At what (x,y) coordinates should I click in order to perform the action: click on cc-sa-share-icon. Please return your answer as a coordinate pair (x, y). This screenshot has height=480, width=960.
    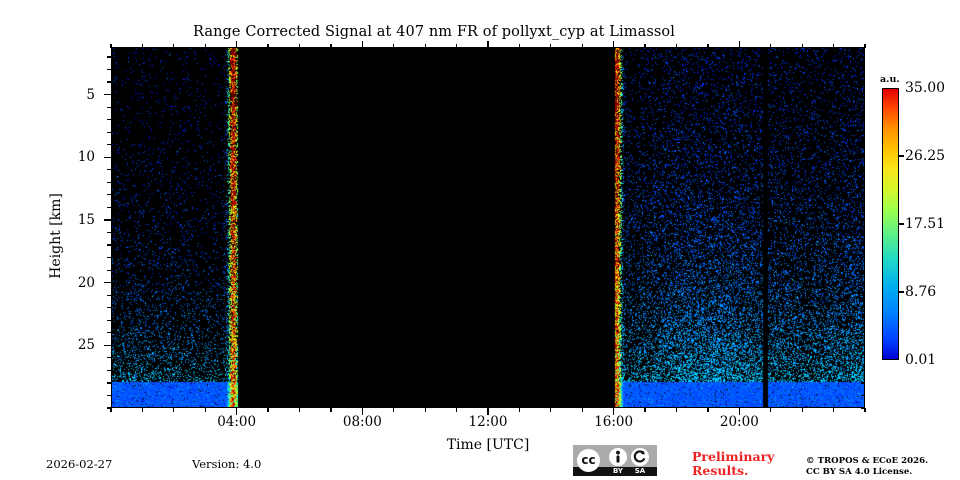
    Looking at the image, I should click on (640, 457).